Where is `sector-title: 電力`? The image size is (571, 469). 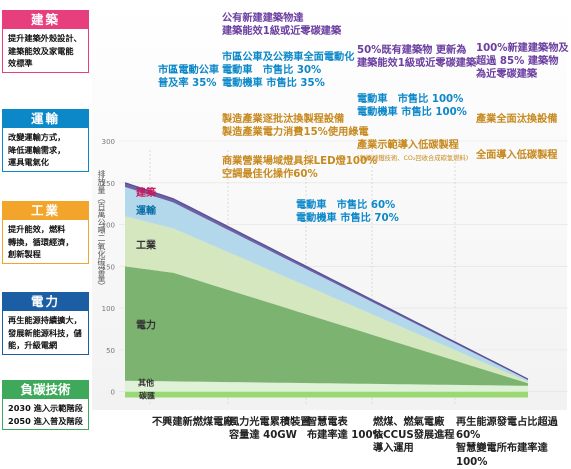 sector-title: 電力 is located at coordinates (45, 301).